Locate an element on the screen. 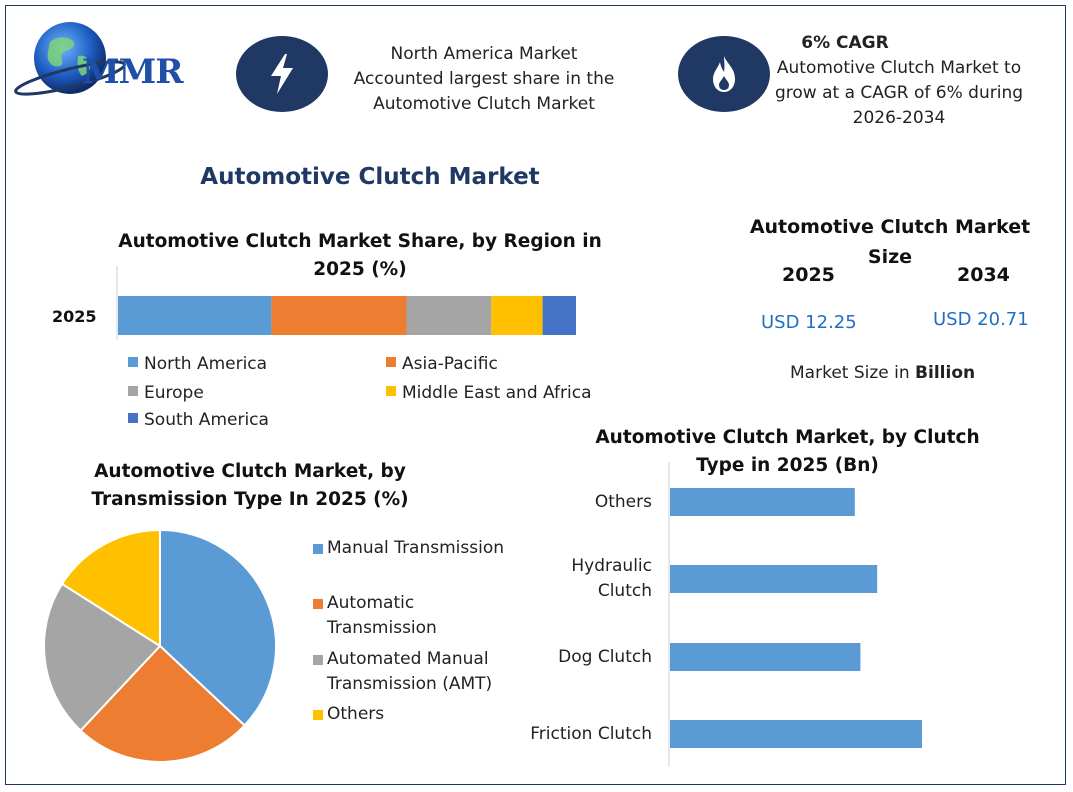 This screenshot has height=792, width=1073. region-bar-middle-east-and-africa is located at coordinates (517, 315).